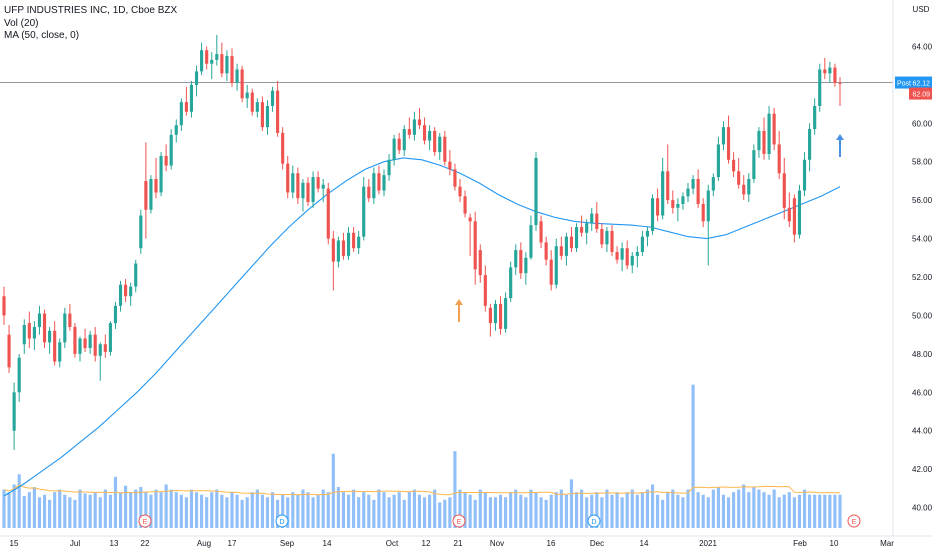  Describe the element at coordinates (426, 543) in the screenshot. I see `time-tick-label: 12` at that location.